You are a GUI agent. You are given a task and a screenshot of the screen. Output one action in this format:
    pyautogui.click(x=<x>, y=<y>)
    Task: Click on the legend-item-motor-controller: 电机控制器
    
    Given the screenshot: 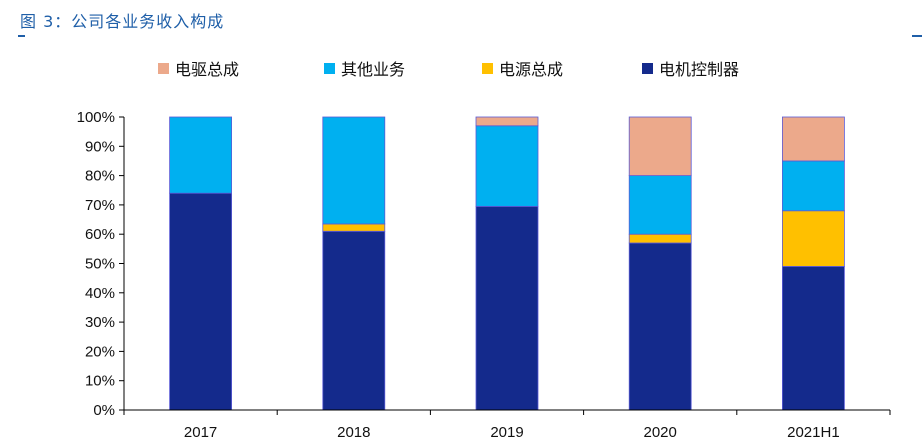 What is the action you would take?
    pyautogui.click(x=690, y=68)
    